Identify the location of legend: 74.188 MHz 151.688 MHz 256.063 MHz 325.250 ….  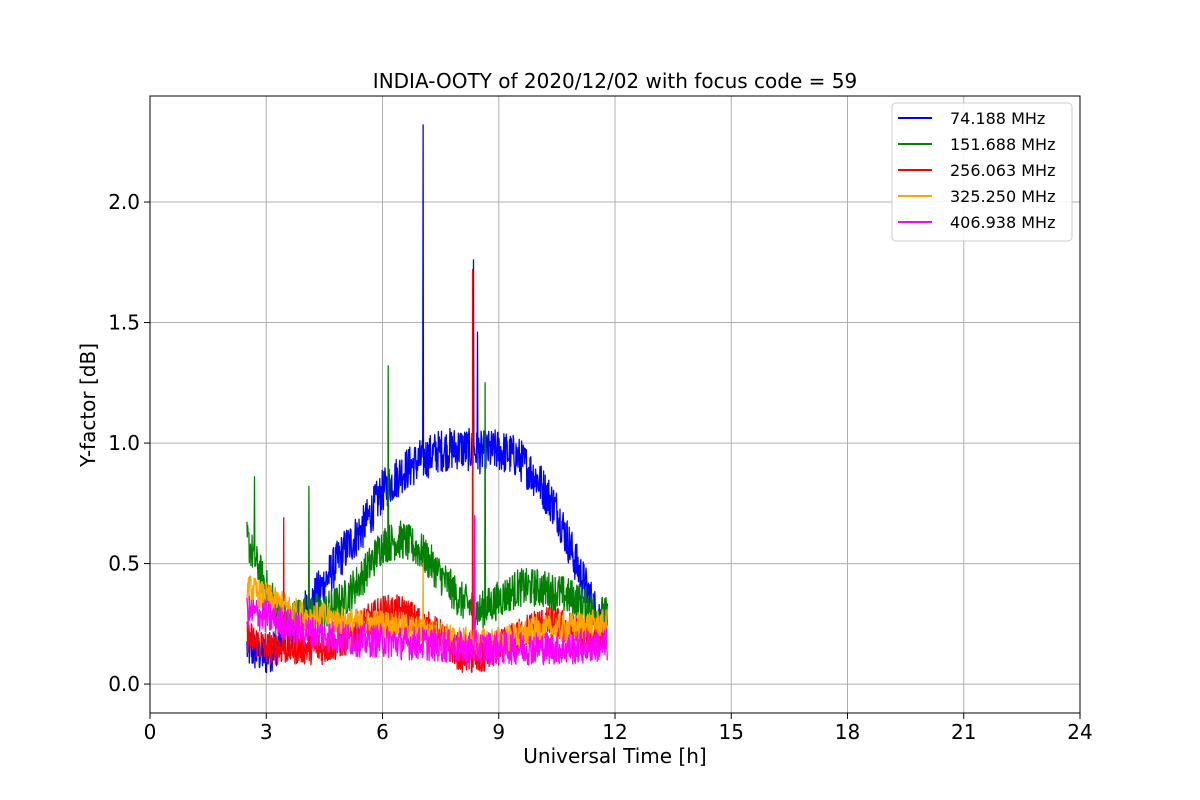
(982, 172).